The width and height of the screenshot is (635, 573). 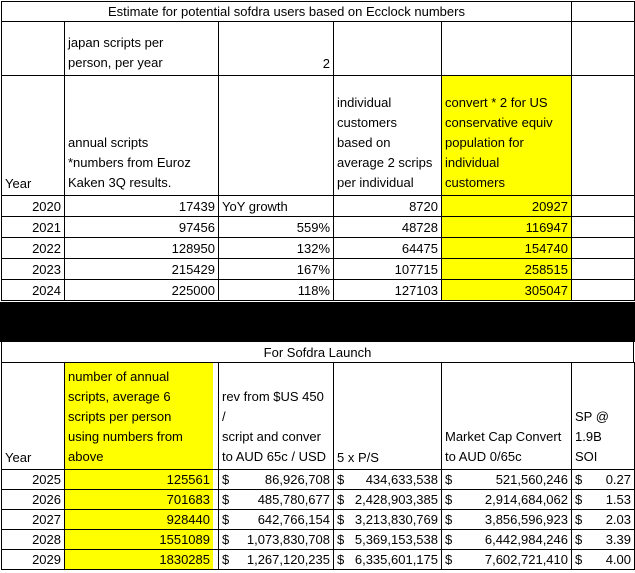 What do you see at coordinates (288, 539) in the screenshot?
I see `revenue-value: 1,073,830,708` at bounding box center [288, 539].